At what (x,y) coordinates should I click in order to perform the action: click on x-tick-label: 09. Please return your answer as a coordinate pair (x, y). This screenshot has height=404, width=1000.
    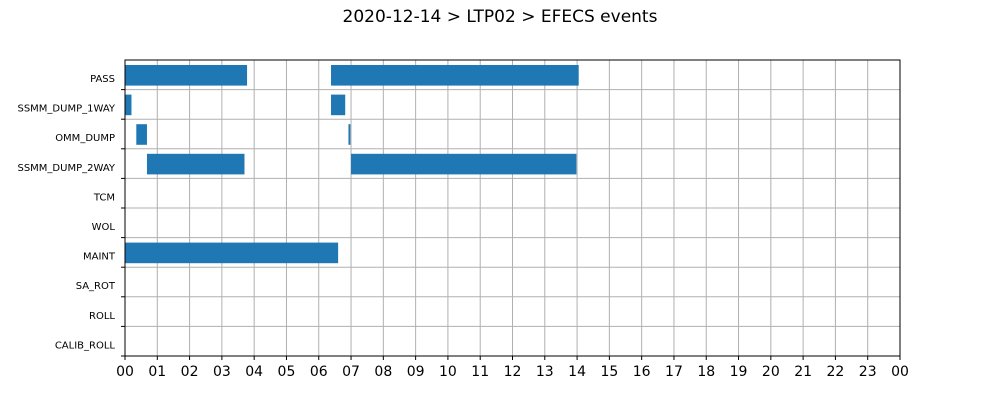
    Looking at the image, I should click on (416, 372).